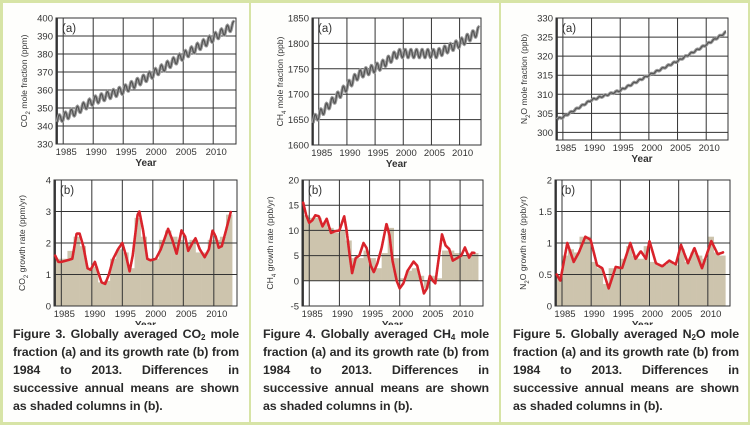  What do you see at coordinates (545, 38) in the screenshot?
I see `y-tick-label: 325` at bounding box center [545, 38].